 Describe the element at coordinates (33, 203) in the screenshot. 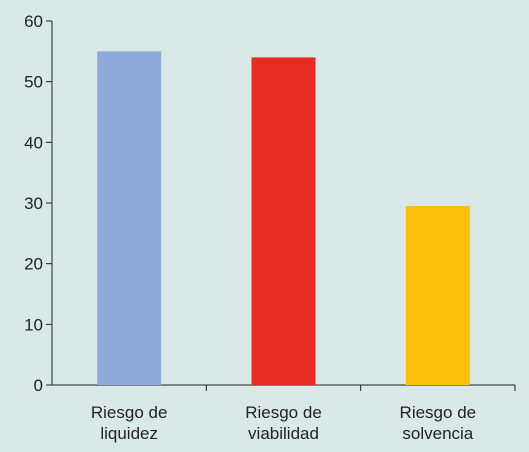

I see `y-tick-label: 30` at that location.